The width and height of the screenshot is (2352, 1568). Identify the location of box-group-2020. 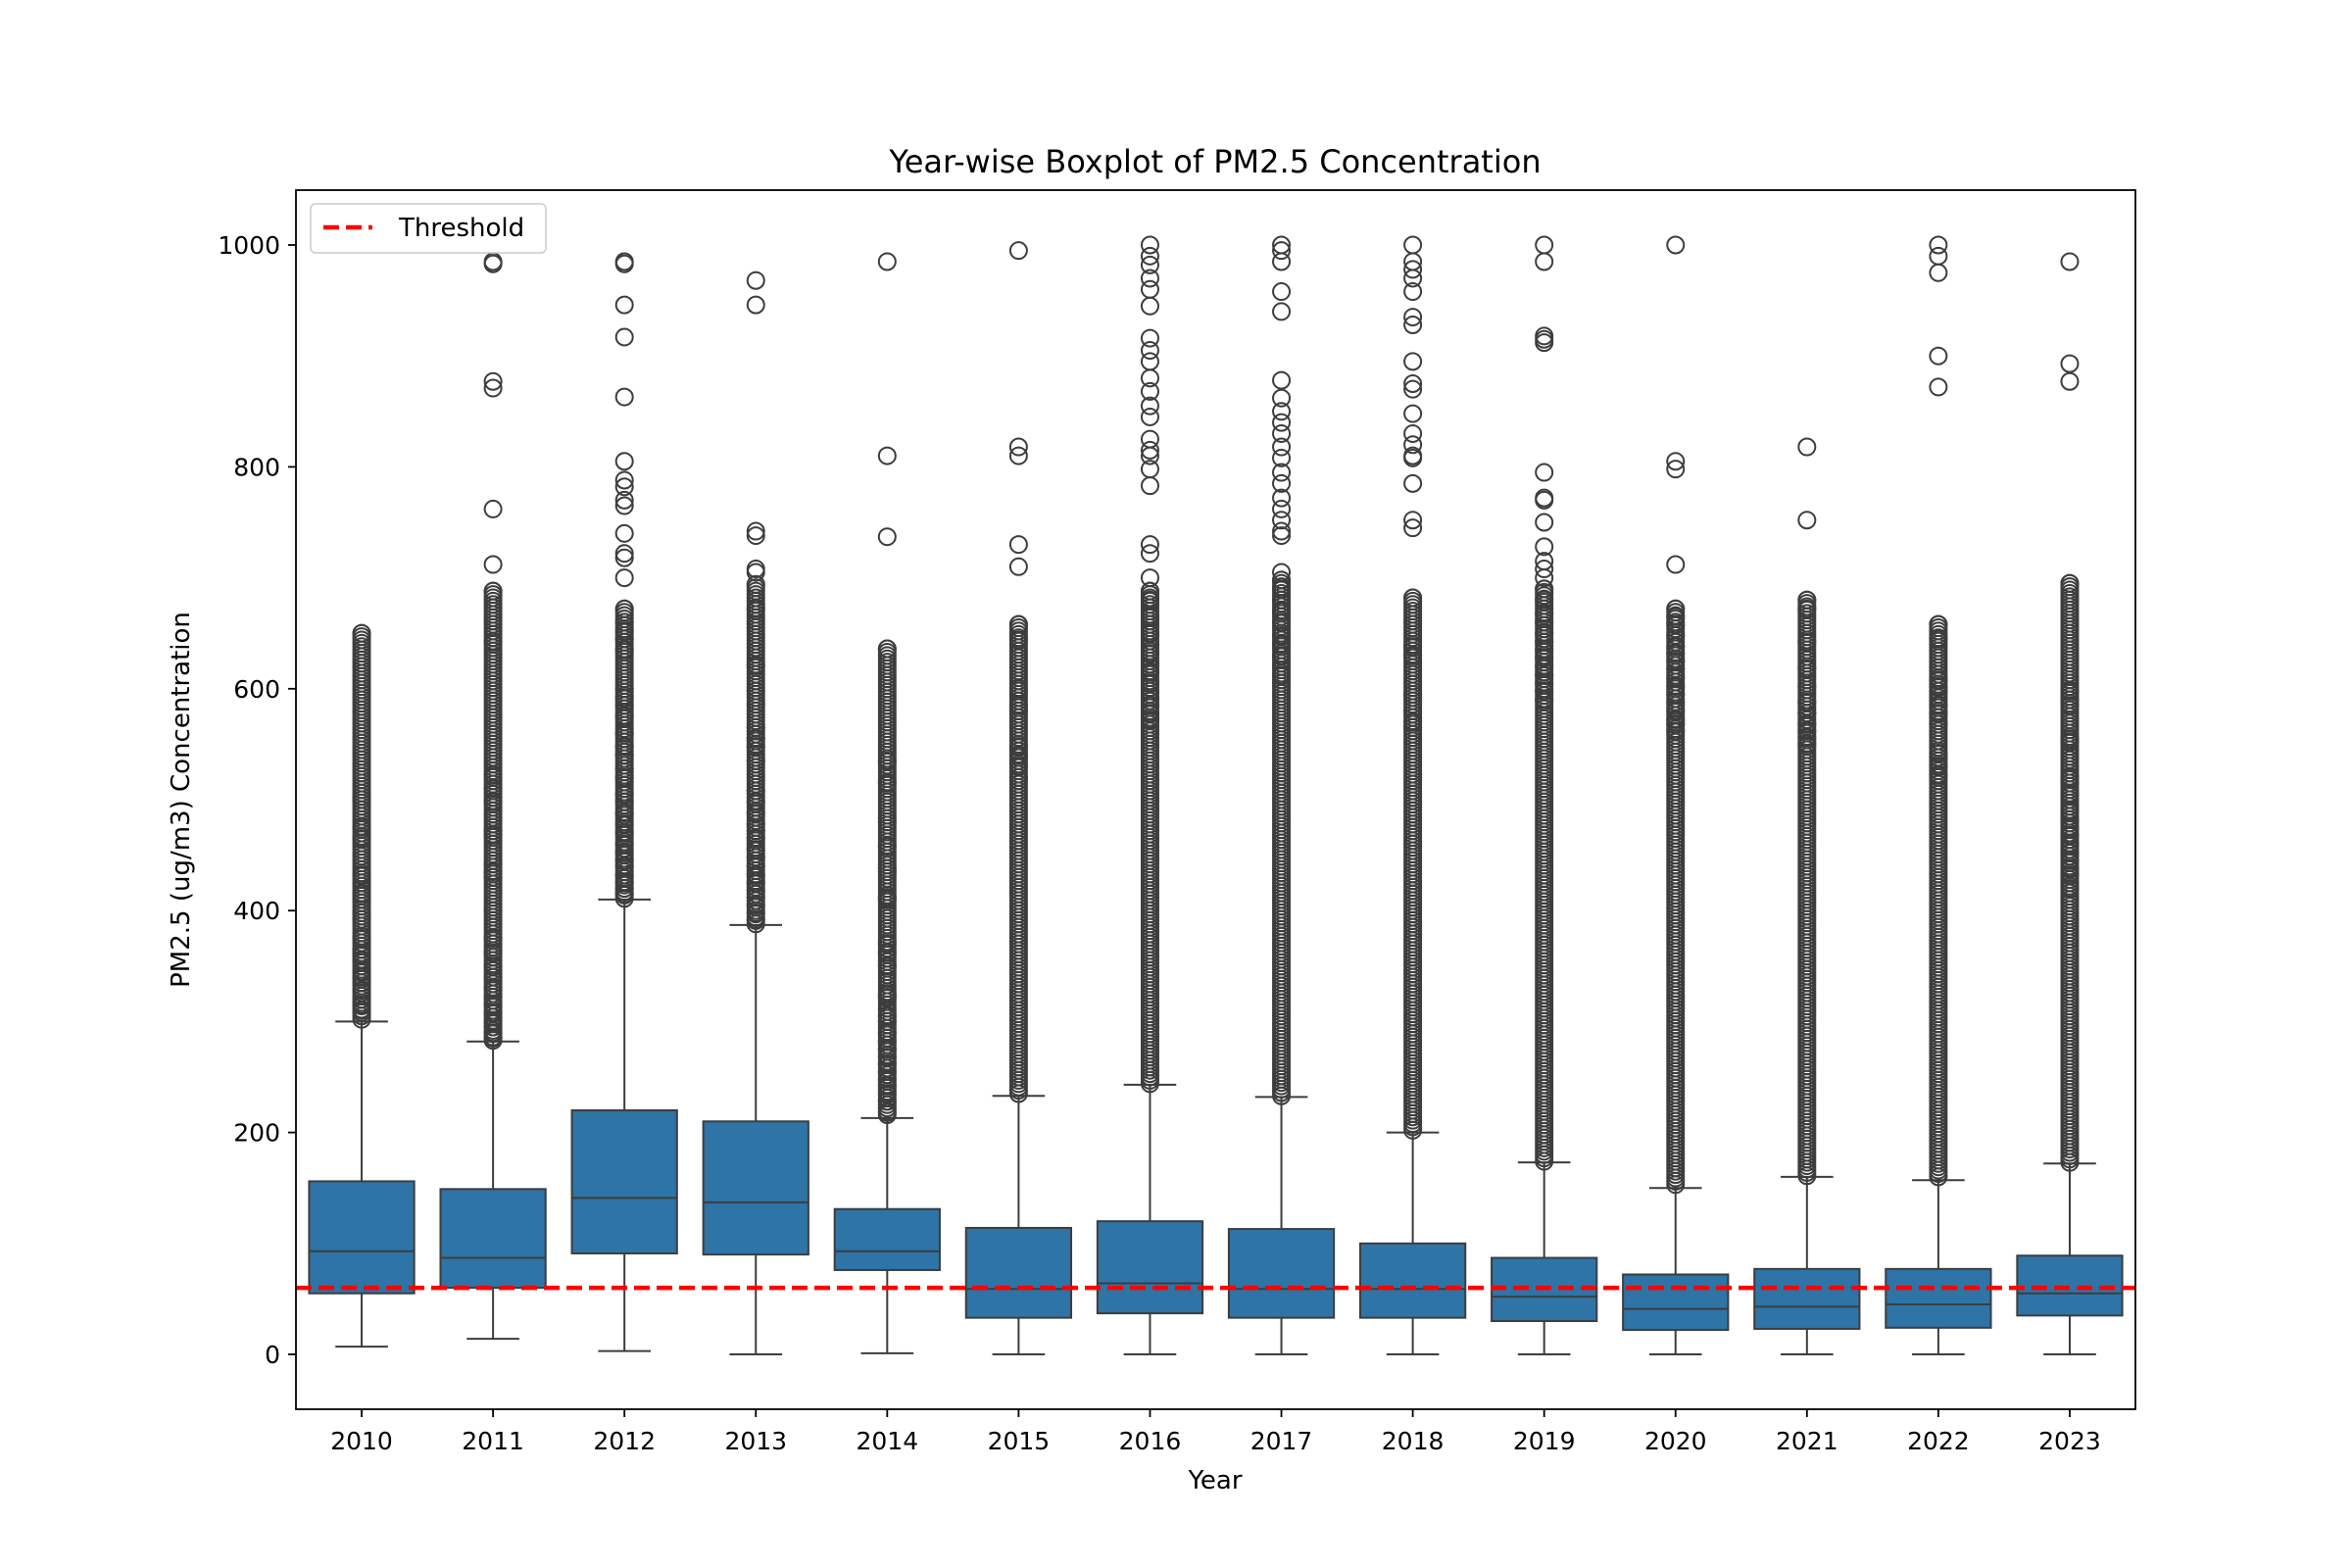
(1676, 795).